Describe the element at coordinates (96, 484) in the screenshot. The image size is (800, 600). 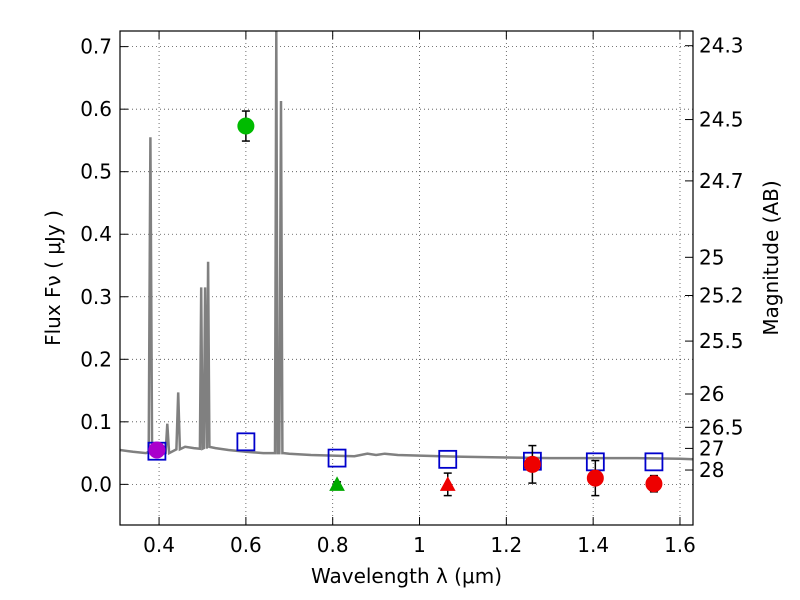
I see `y-tick-label: 0.0` at that location.